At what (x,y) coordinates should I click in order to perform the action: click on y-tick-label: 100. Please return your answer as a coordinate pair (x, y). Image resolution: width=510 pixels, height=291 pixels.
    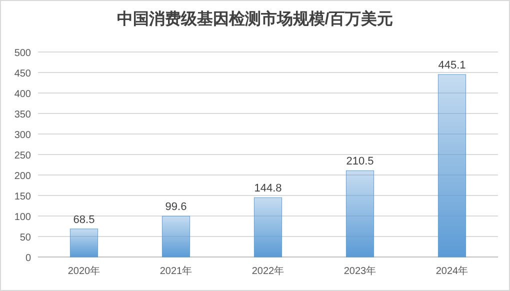
    Looking at the image, I should click on (23, 217).